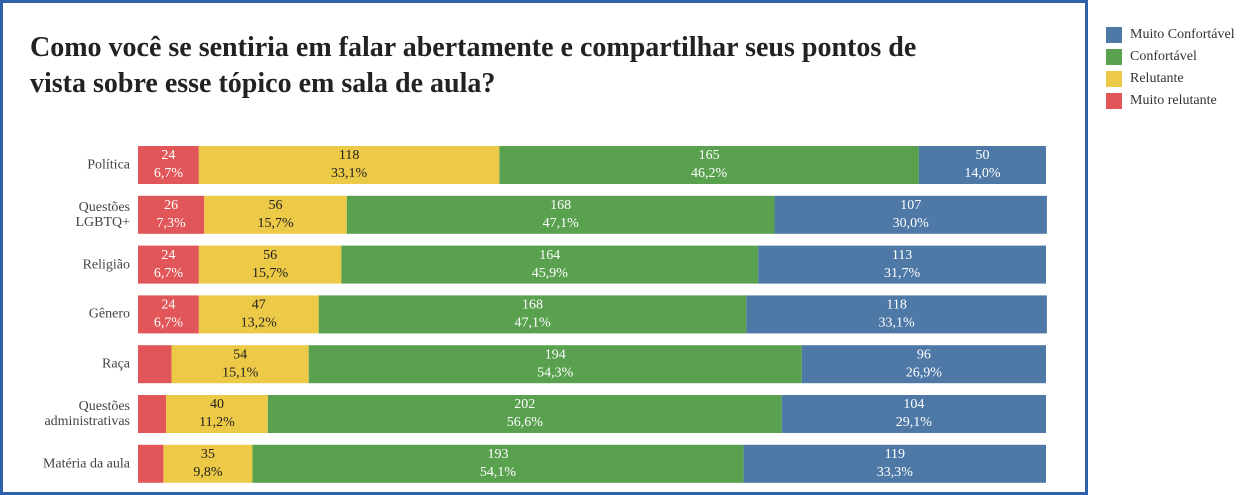 Image resolution: width=1248 pixels, height=495 pixels. Describe the element at coordinates (171, 205) in the screenshot. I see `count-label: 26` at that location.